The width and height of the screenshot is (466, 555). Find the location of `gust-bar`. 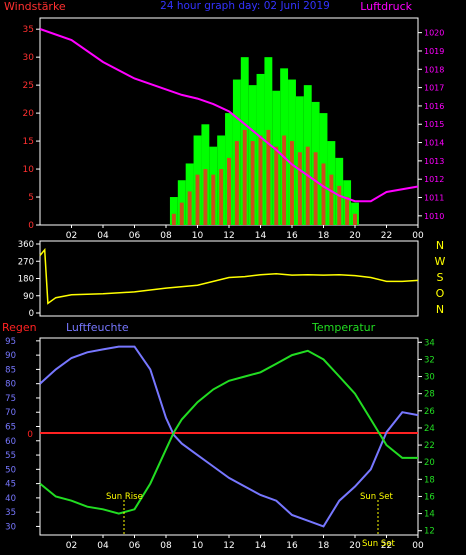

gust-bar is located at coordinates (181, 202).